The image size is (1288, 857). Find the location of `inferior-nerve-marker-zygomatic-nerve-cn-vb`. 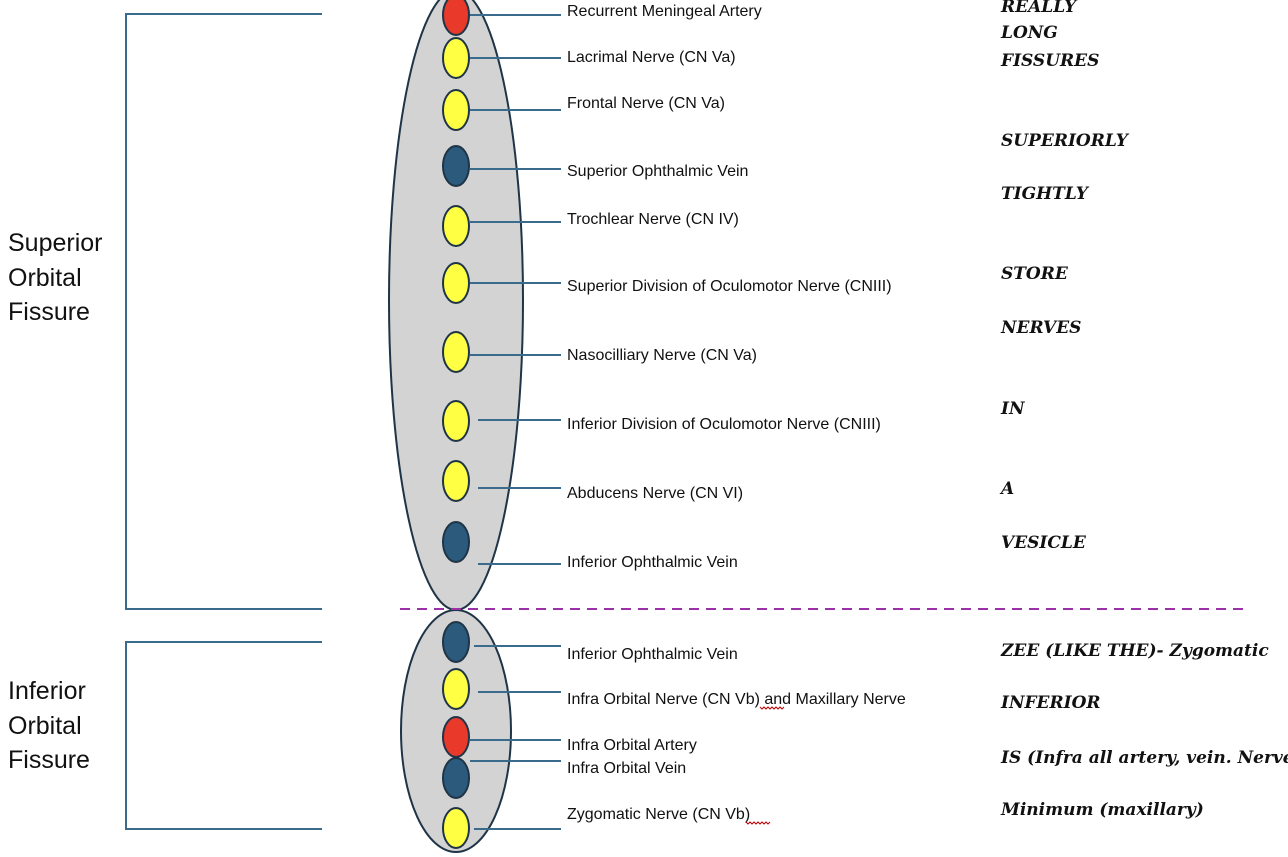

inferior-nerve-marker-zygomatic-nerve-cn-vb is located at coordinates (456, 828).